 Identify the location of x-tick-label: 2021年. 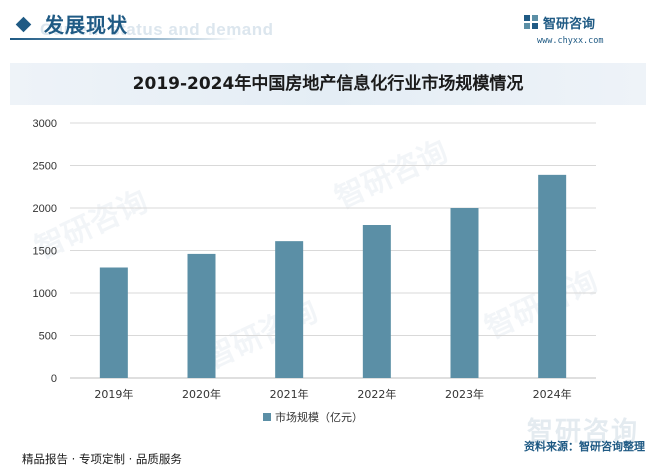
(289, 394).